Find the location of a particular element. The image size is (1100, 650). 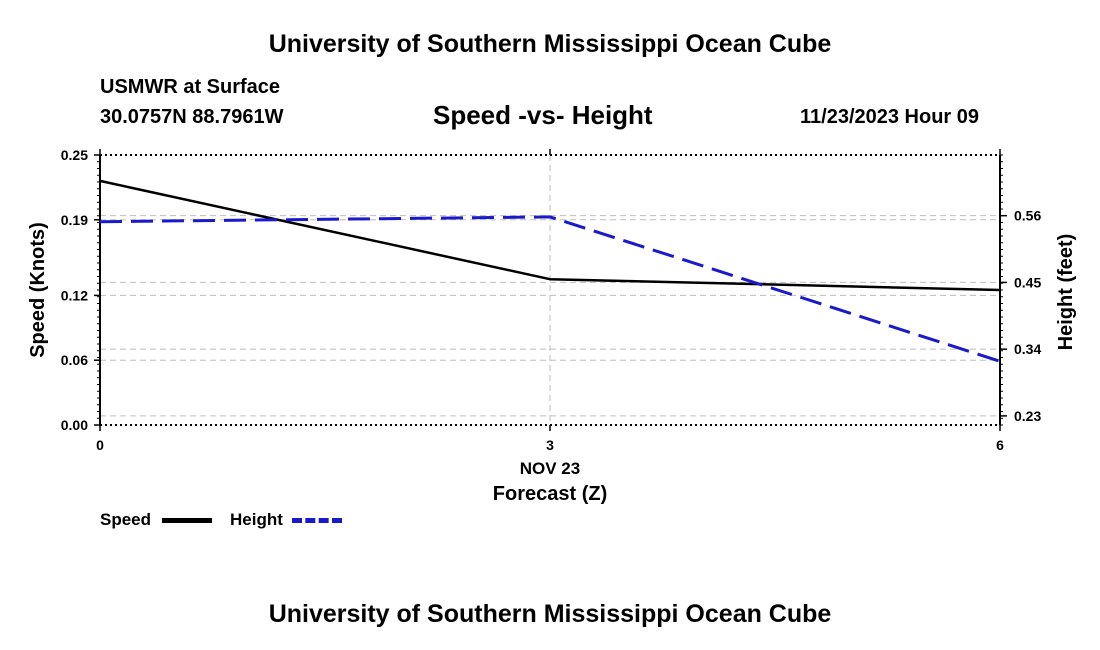

right-tick-label: 0.56 is located at coordinates (1027, 216).